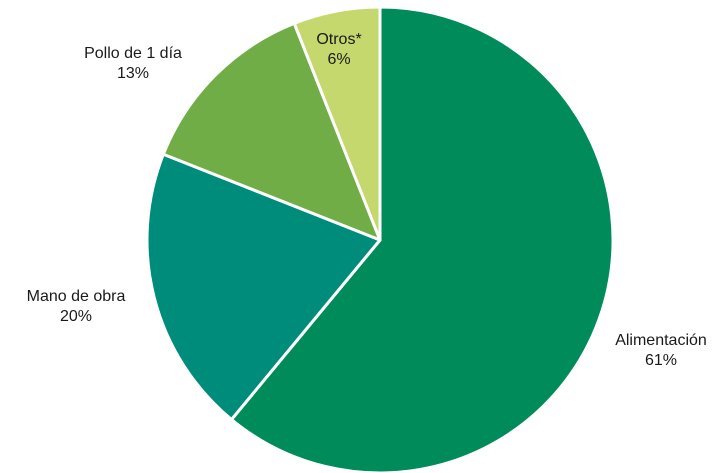 This screenshot has height=473, width=722. I want to click on slice-label-pollo-de-1-dia-value: 13%, so click(133, 73).